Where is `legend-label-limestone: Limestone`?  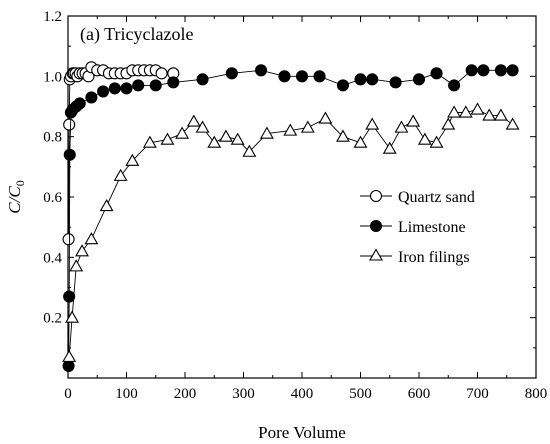 legend-label-limestone: Limestone is located at coordinates (432, 227).